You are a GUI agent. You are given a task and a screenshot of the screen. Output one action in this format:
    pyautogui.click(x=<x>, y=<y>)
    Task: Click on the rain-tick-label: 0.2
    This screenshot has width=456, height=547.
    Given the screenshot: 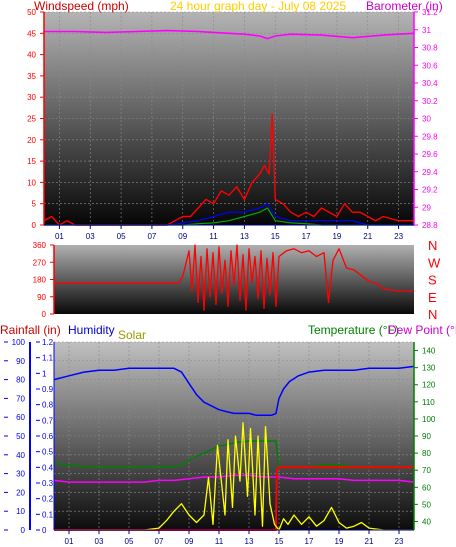 What is the action you would take?
    pyautogui.click(x=48, y=499)
    